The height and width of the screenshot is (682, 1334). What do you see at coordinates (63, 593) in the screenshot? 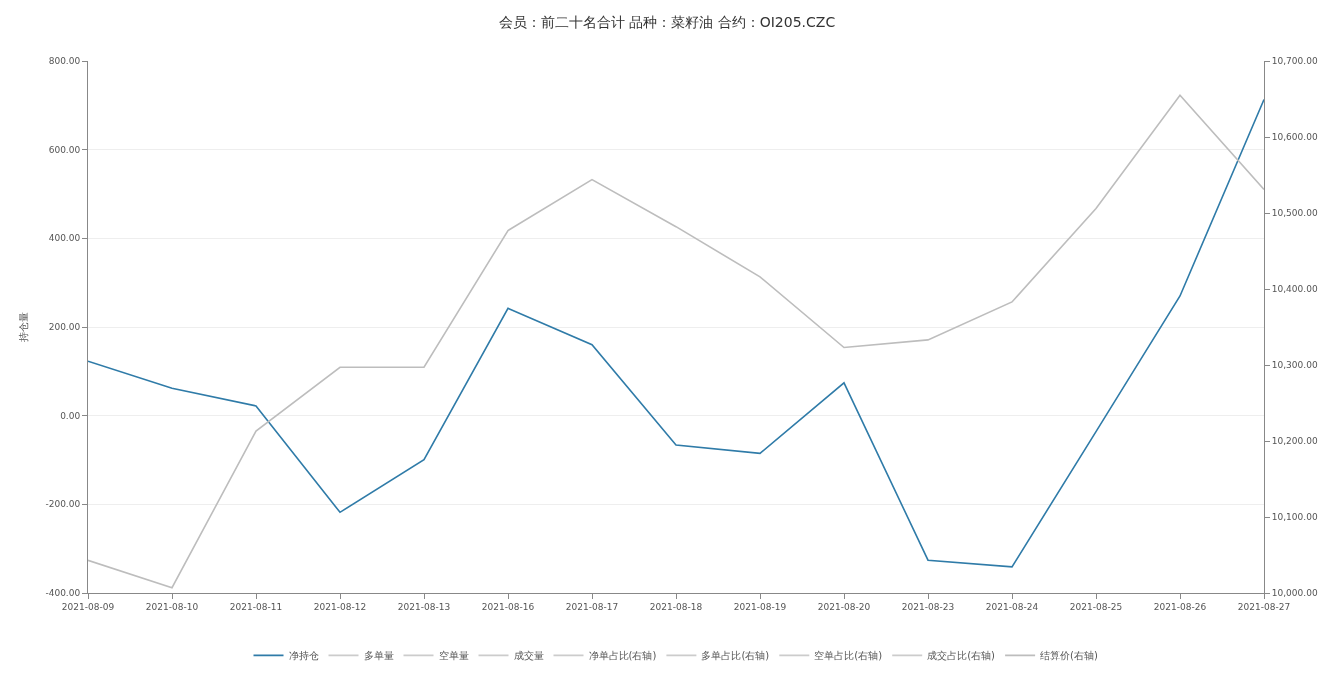
I see `y-tick-label: -400.00` at bounding box center [63, 593].